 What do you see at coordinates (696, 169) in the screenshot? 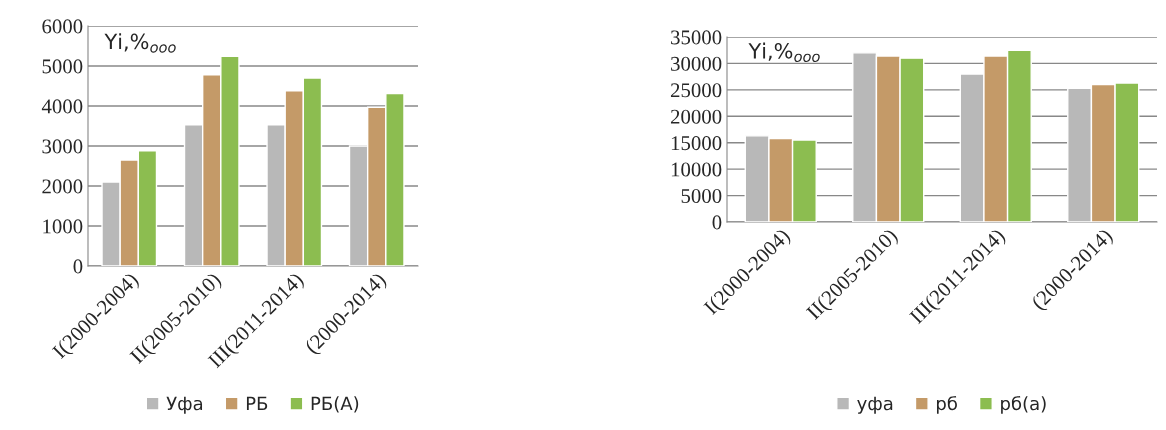
I see `y-tick-label: 10000` at bounding box center [696, 169].